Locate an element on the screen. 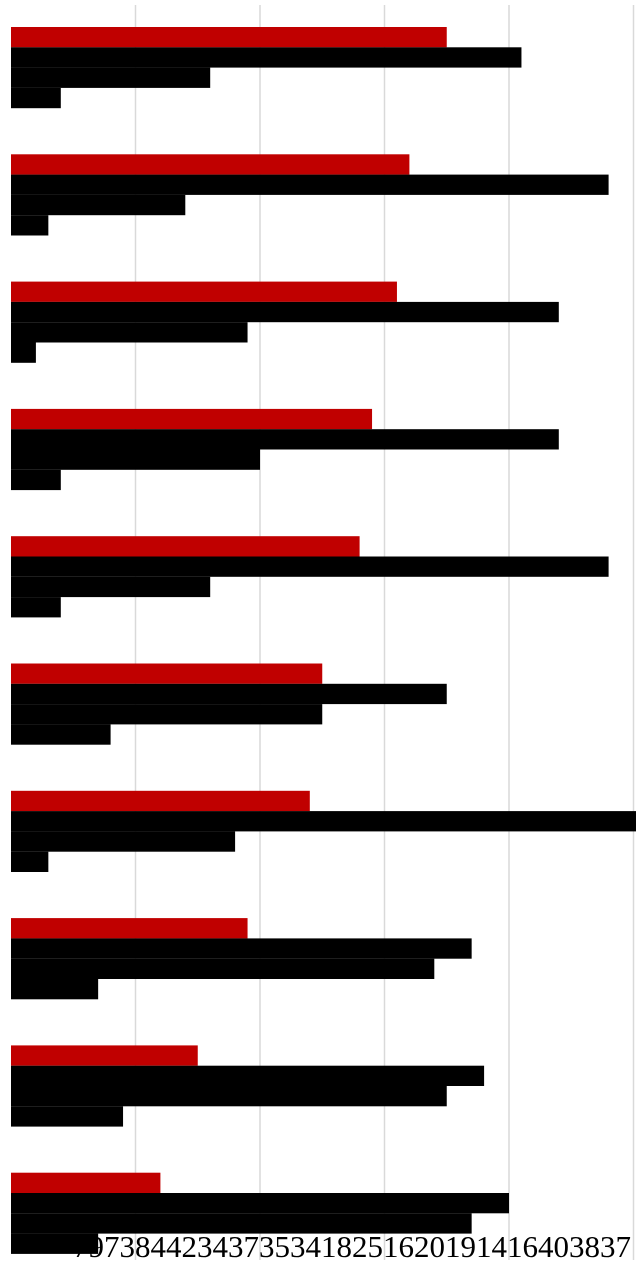 This screenshot has width=636, height=1270. bar-g10-s1 is located at coordinates (86, 1182).